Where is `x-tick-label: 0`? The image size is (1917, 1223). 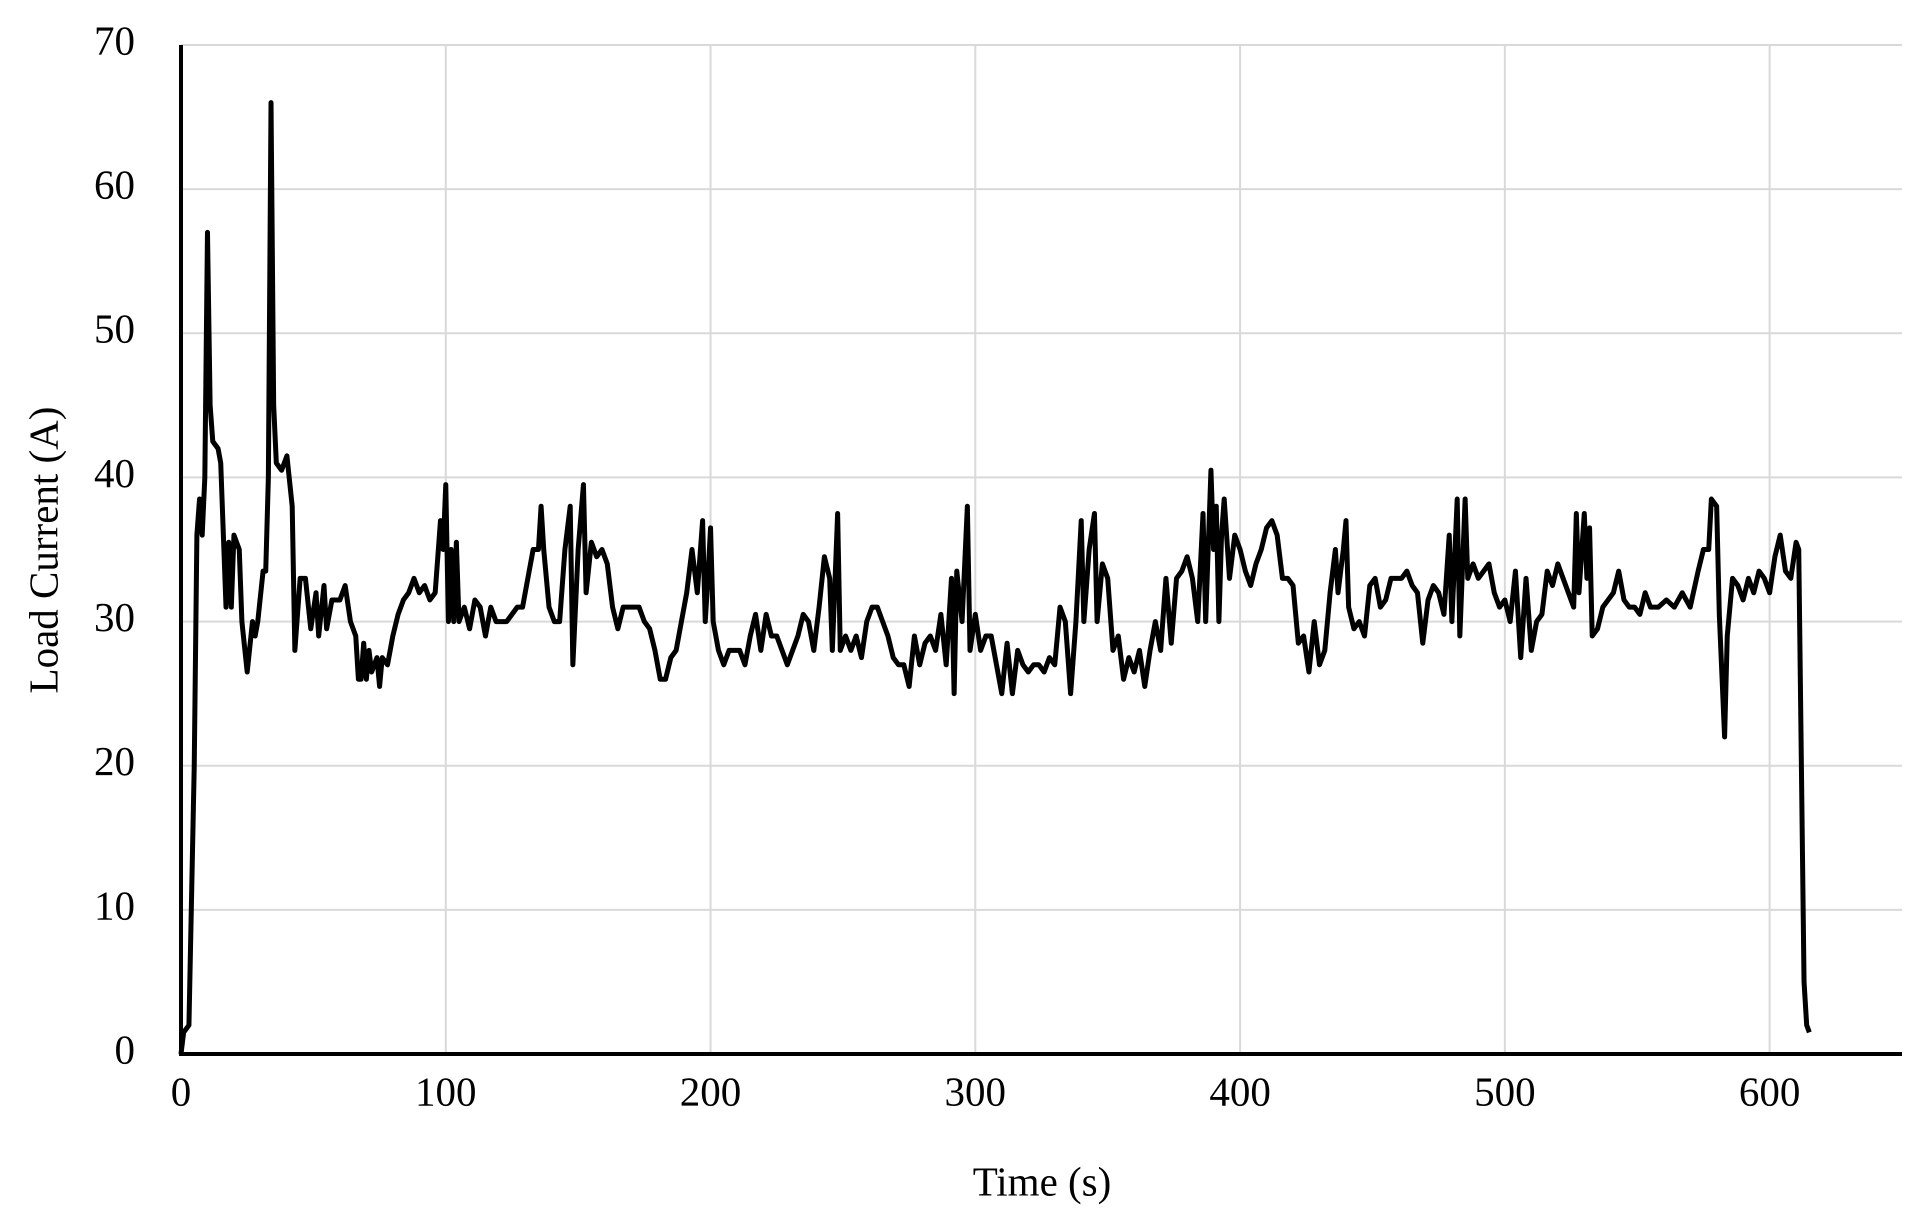 x-tick-label: 0 is located at coordinates (181, 1091).